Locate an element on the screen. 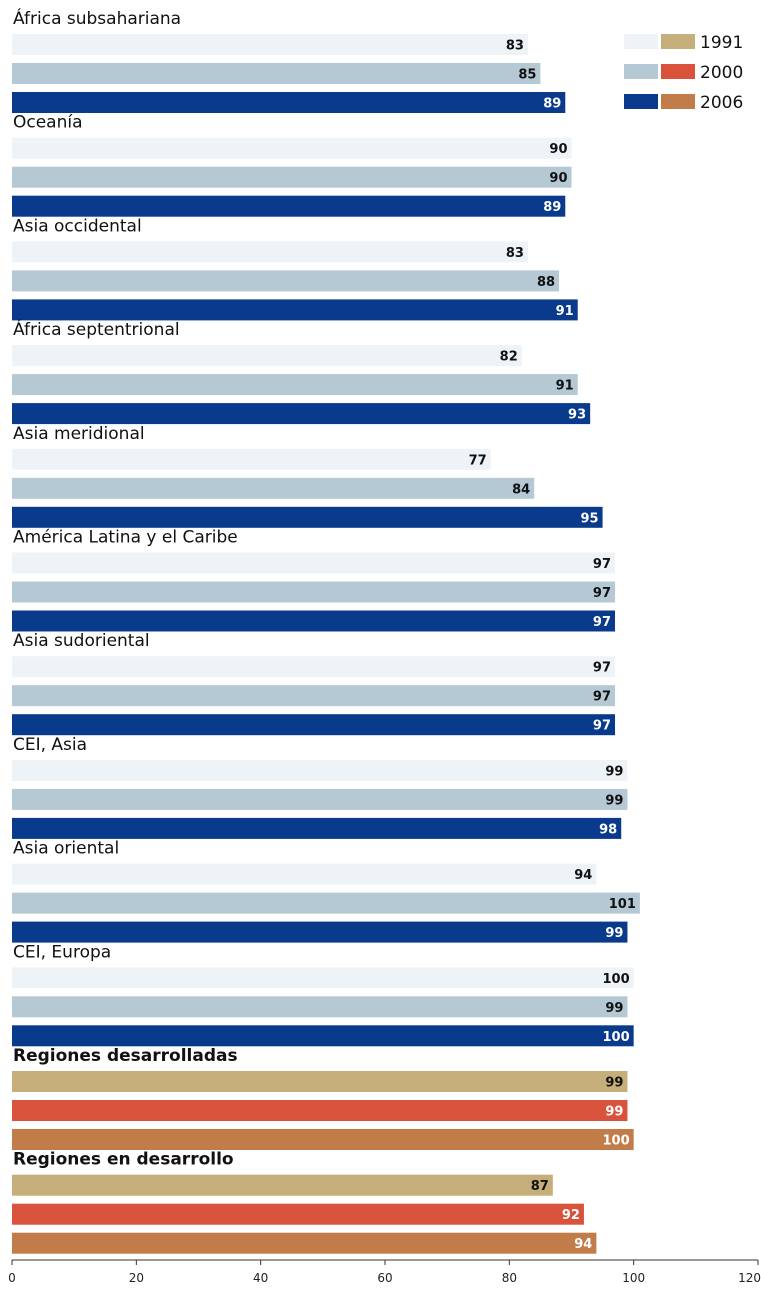 The image size is (761, 1290). bar-value-label: 84 is located at coordinates (521, 489).